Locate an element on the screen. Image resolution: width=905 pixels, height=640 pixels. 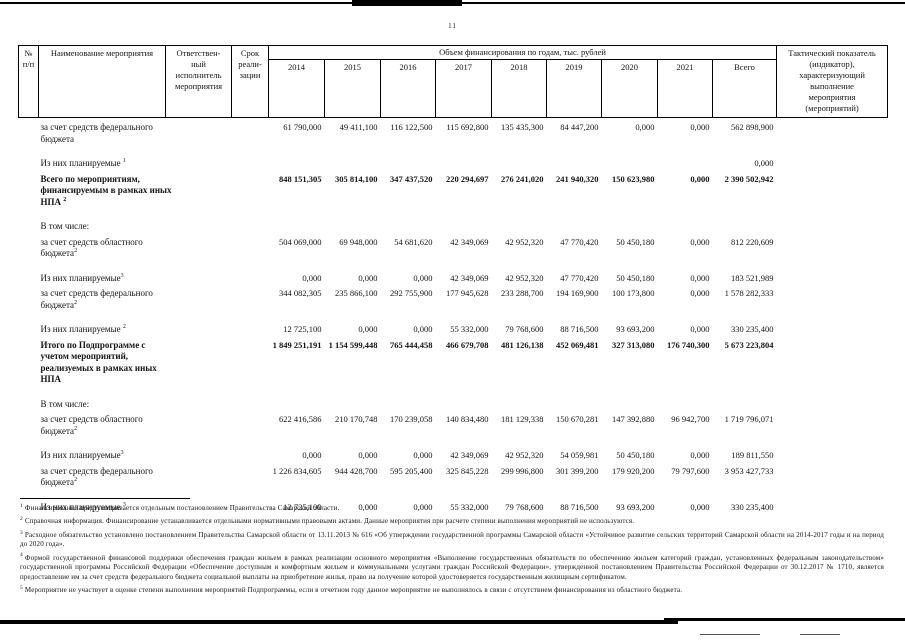
value-cell: 79 797,600 is located at coordinates (690, 470).